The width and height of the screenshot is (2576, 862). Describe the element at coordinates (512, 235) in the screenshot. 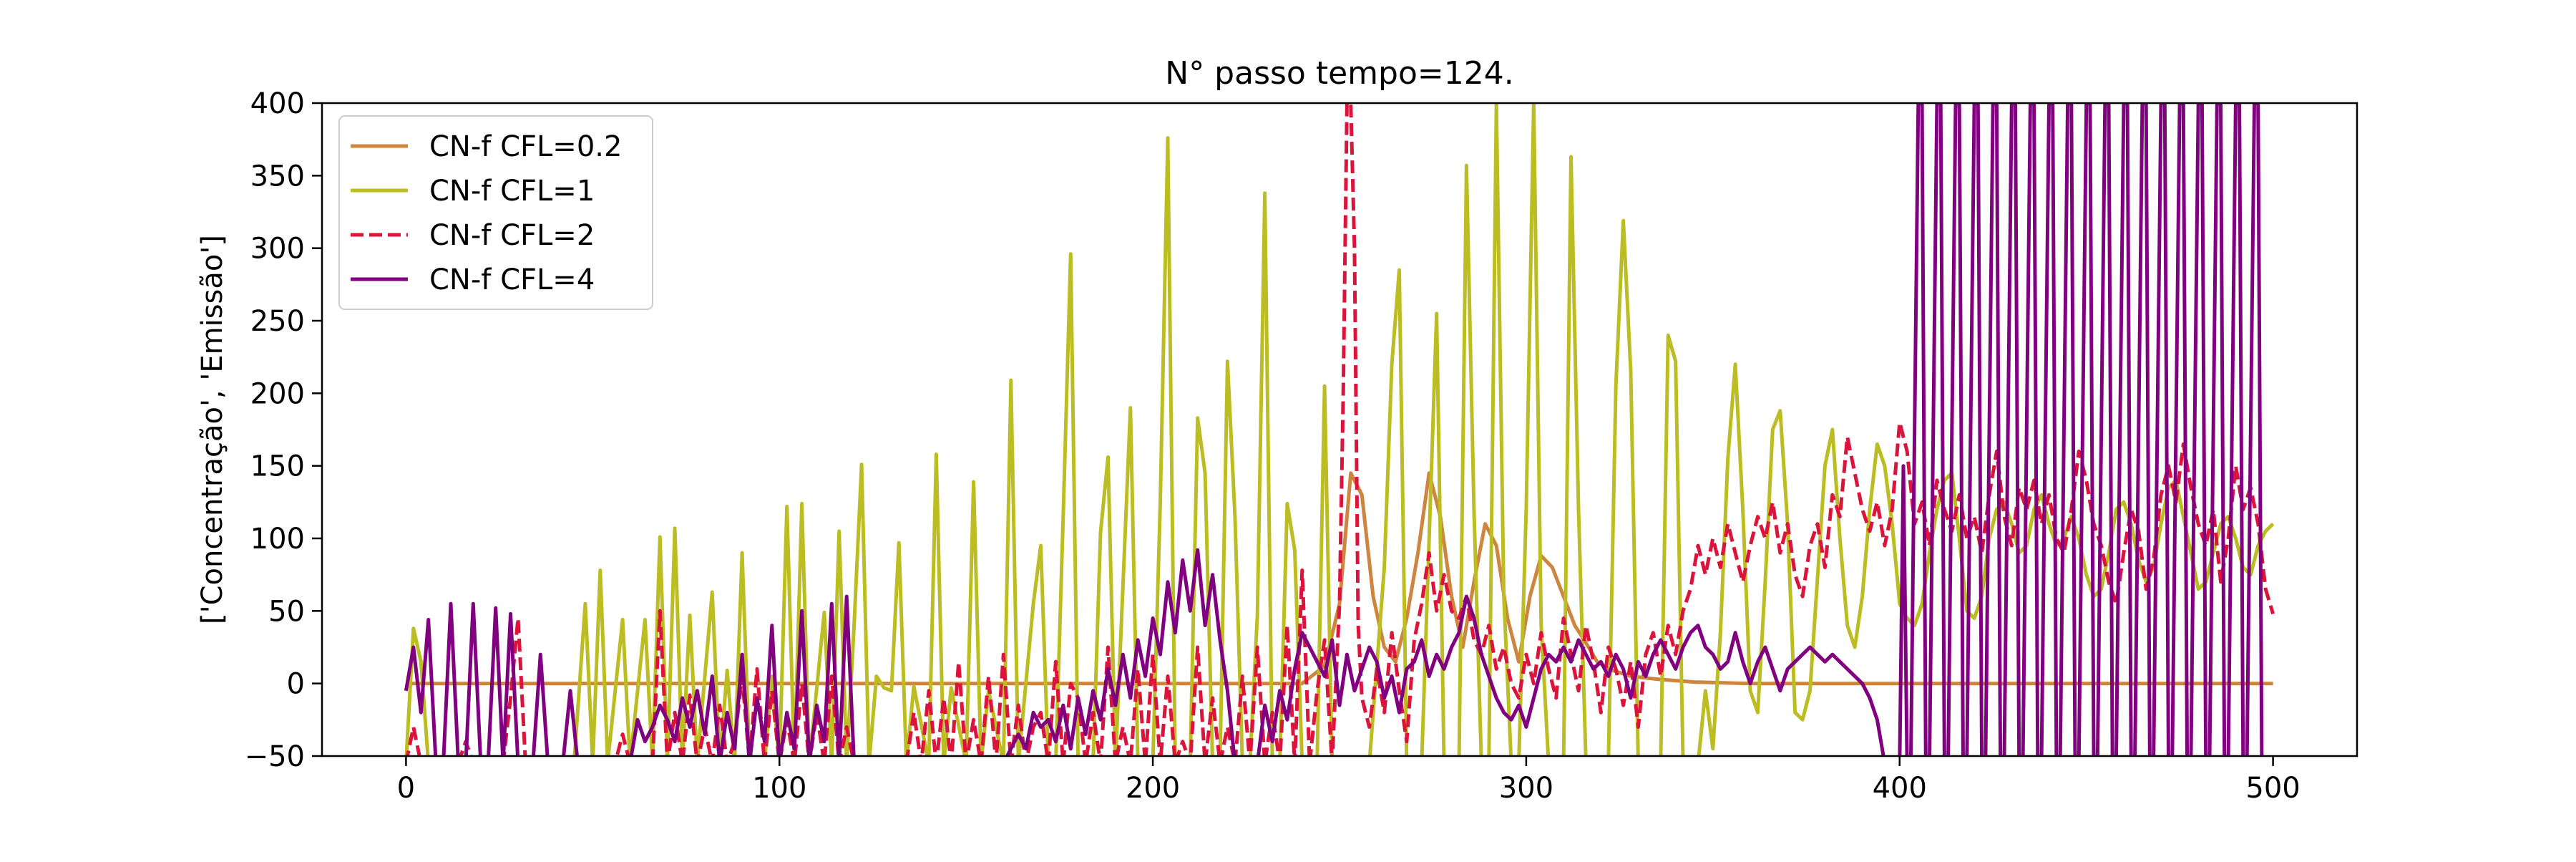

I see `legend-label: CN-f CFL=2` at that location.